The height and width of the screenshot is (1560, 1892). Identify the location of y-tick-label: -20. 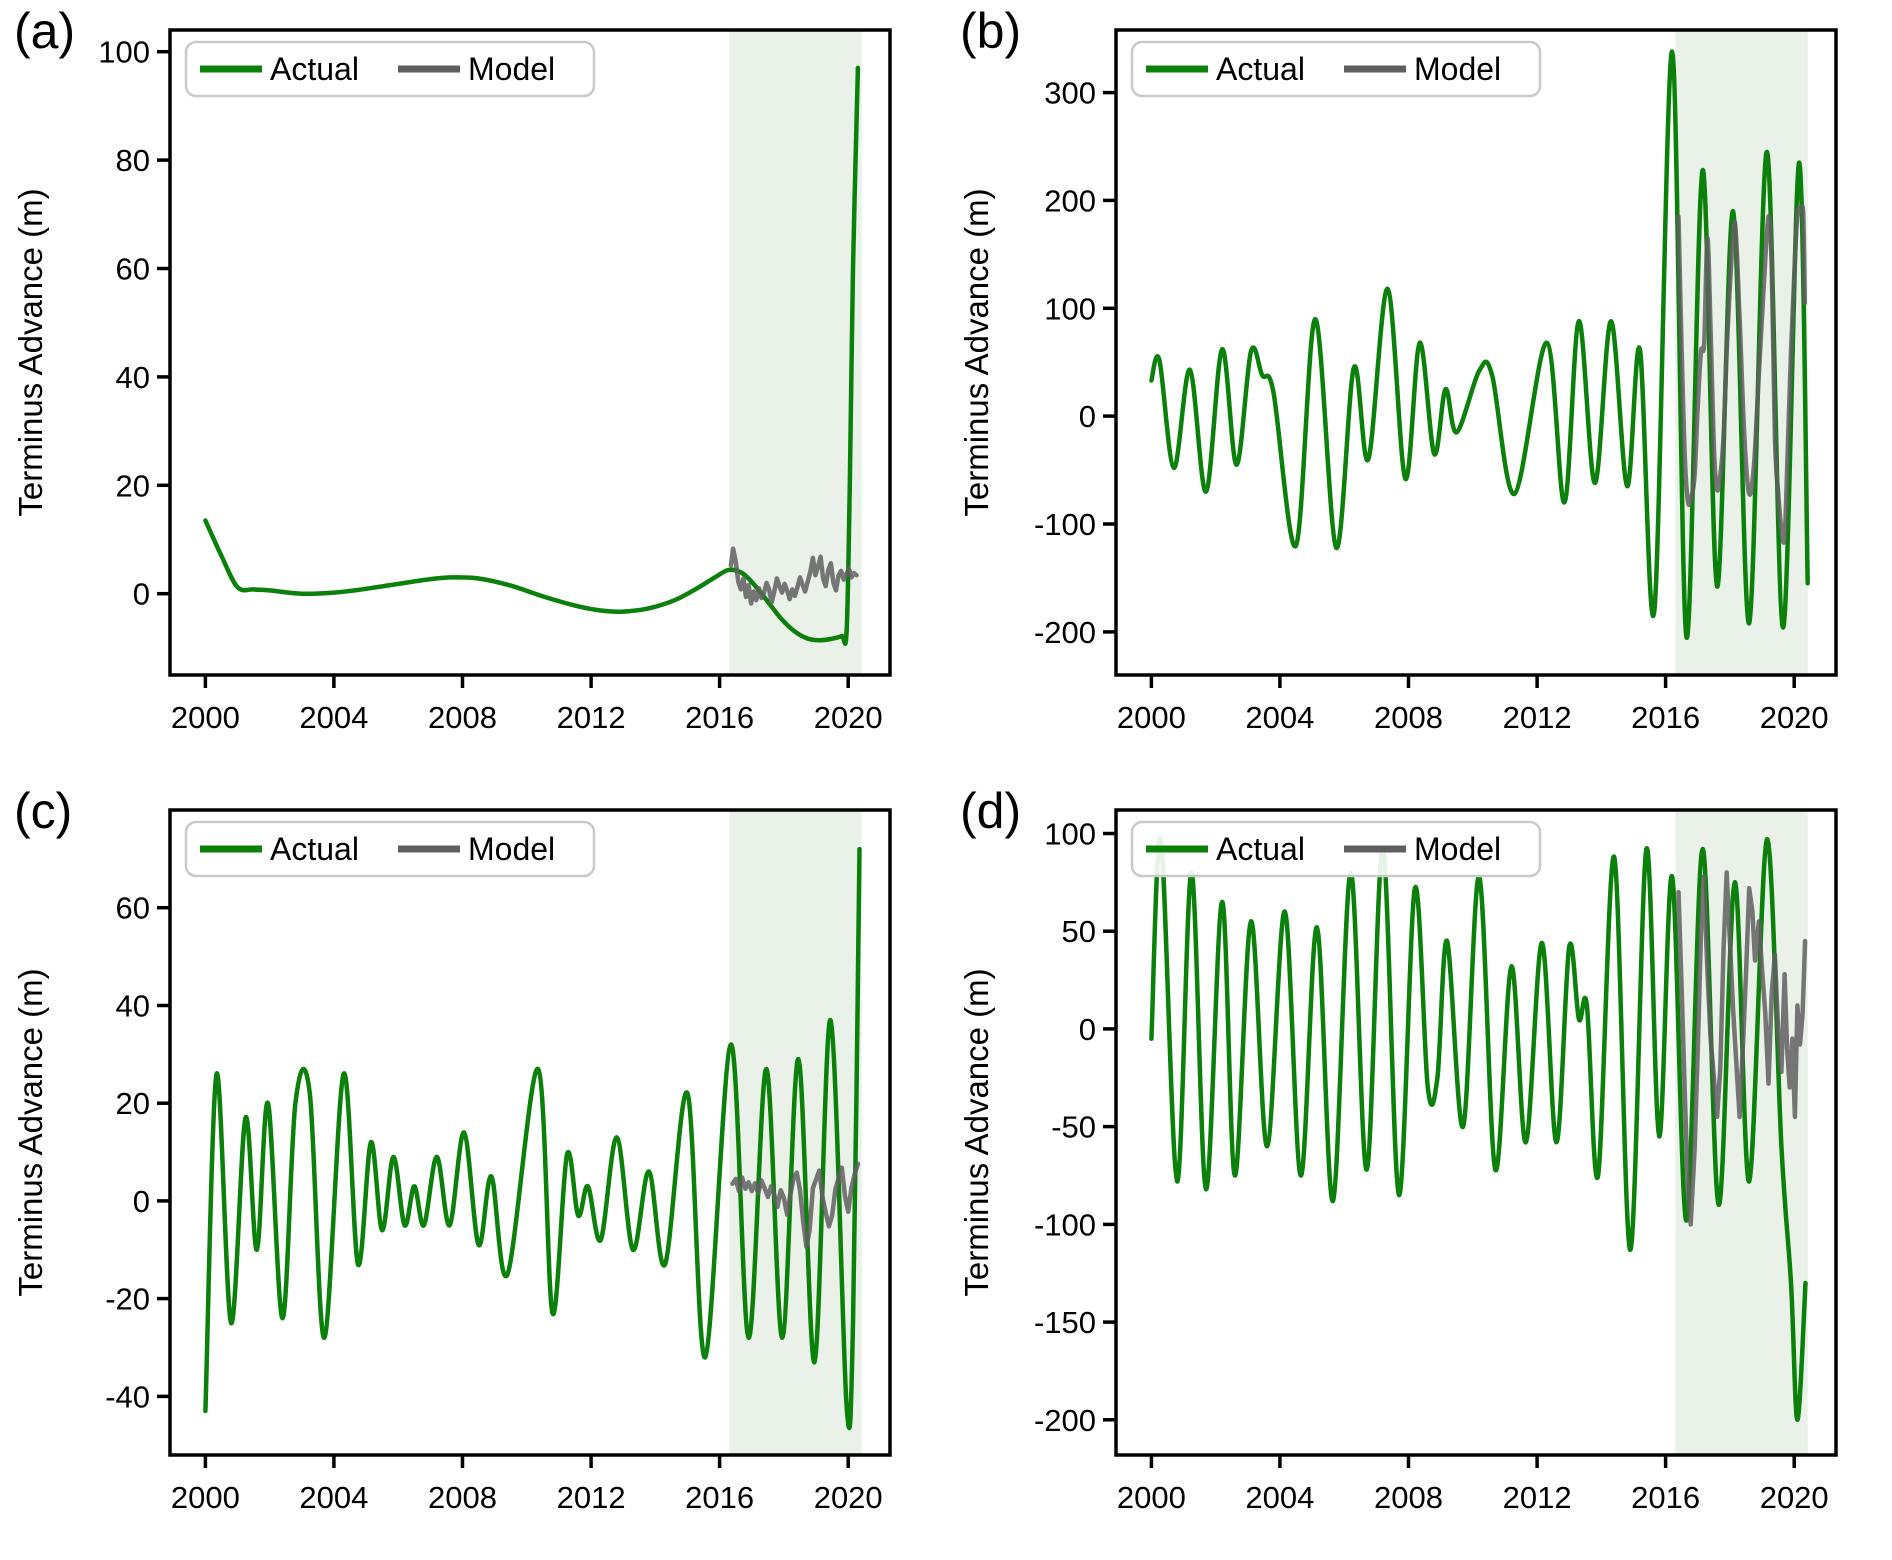
(127, 1299).